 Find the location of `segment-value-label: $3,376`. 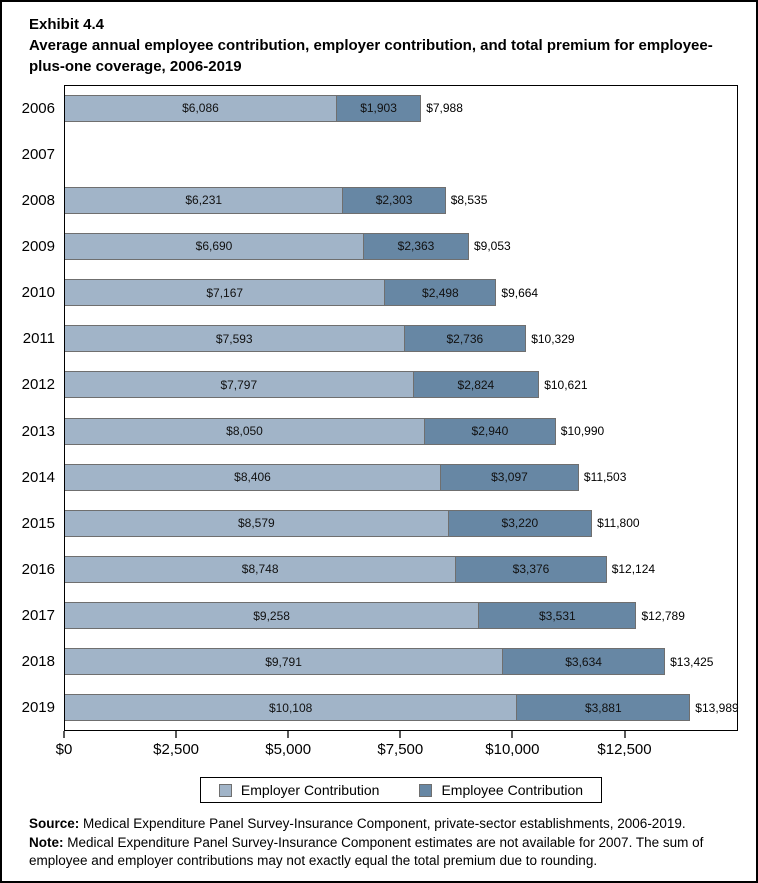

segment-value-label: $3,376 is located at coordinates (531, 569).